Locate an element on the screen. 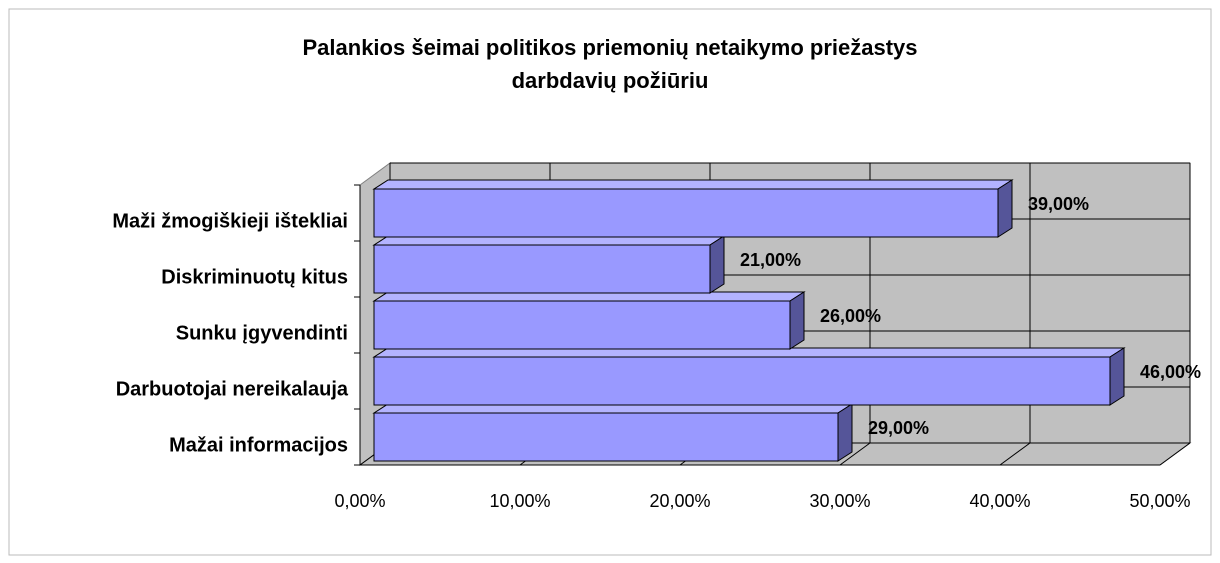  bar-top is located at coordinates (693, 184).